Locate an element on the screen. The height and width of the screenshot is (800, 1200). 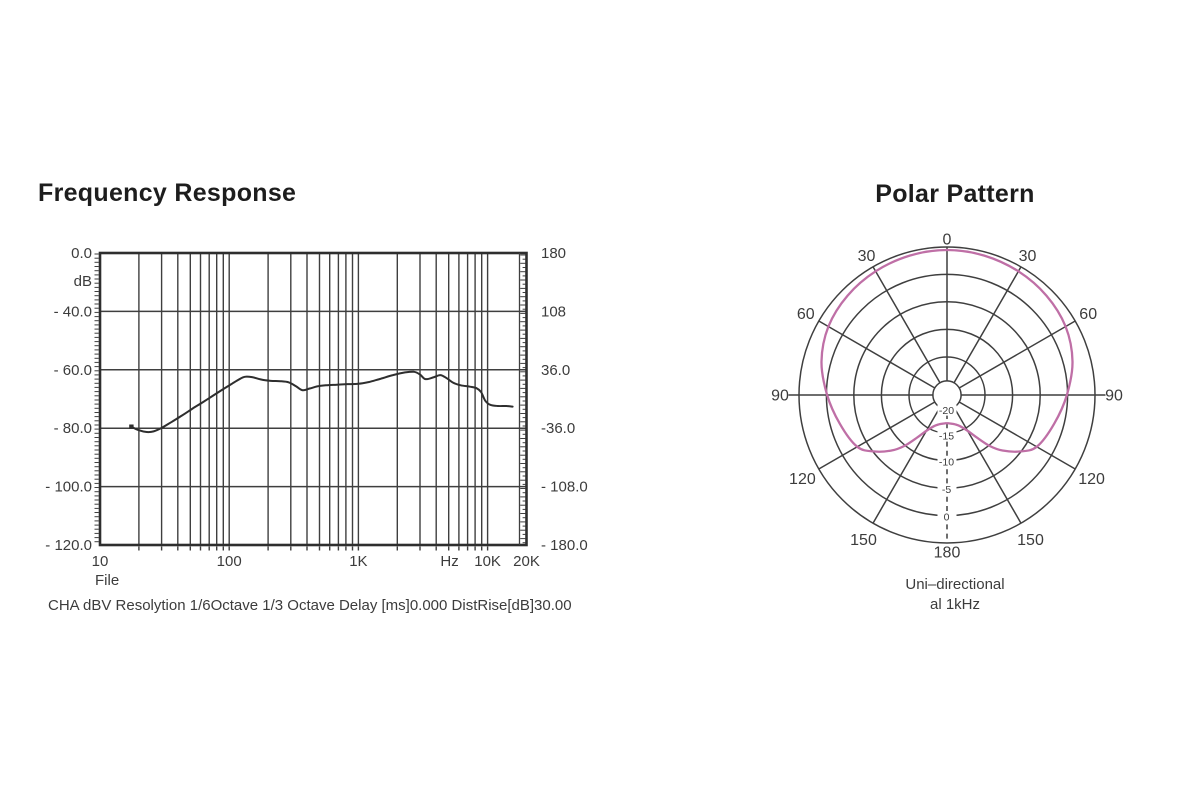
svg-text: - 120.0 is located at coordinates (68, 545).